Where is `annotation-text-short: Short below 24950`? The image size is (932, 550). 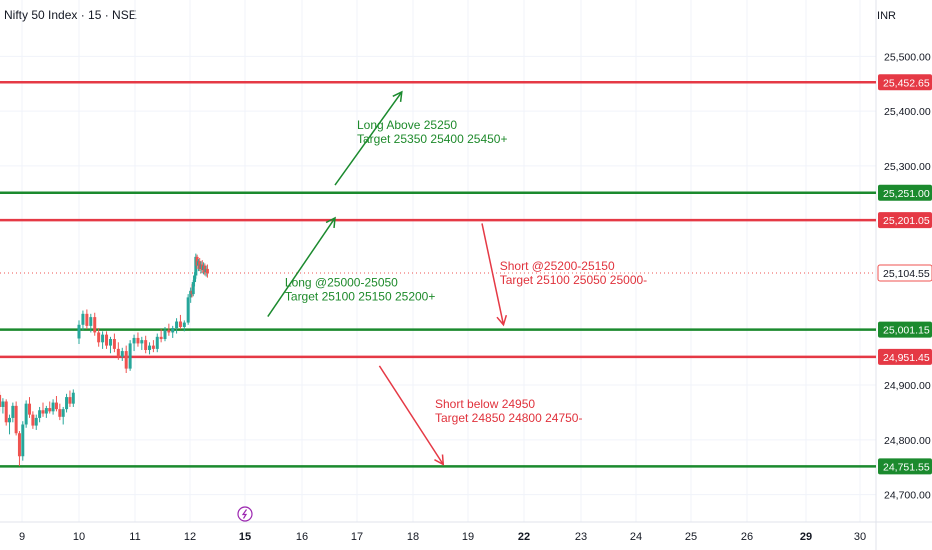
annotation-text-short: Short below 24950 is located at coordinates (485, 404).